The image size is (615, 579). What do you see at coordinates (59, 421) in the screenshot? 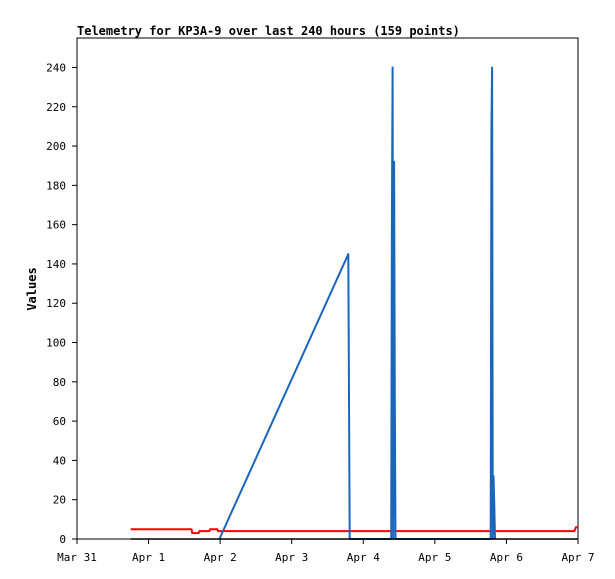
I see `y-tick-label: 60` at bounding box center [59, 421].